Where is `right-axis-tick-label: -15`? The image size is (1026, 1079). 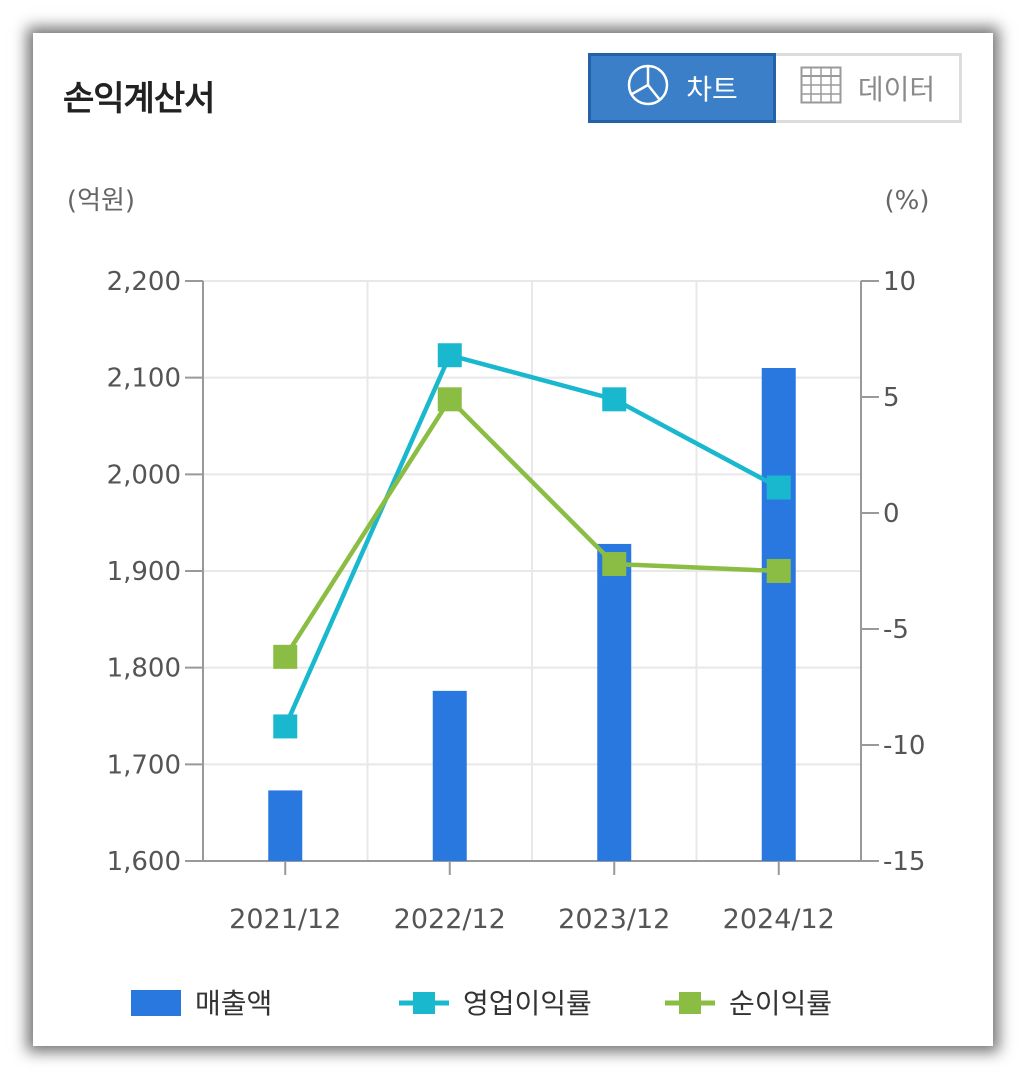 right-axis-tick-label: -15 is located at coordinates (904, 862).